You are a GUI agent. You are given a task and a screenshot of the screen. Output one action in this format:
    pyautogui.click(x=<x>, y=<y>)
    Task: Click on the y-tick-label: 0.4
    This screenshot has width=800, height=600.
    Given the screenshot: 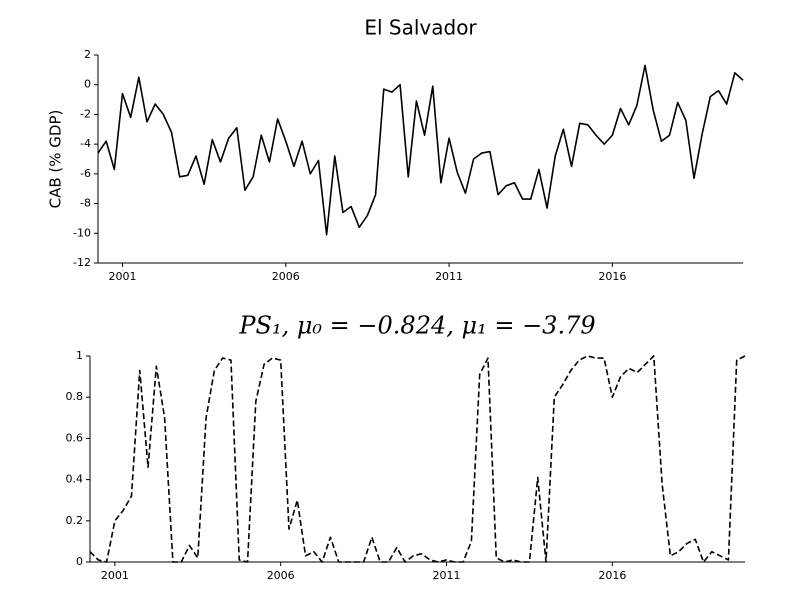 What is the action you would take?
    pyautogui.click(x=75, y=479)
    